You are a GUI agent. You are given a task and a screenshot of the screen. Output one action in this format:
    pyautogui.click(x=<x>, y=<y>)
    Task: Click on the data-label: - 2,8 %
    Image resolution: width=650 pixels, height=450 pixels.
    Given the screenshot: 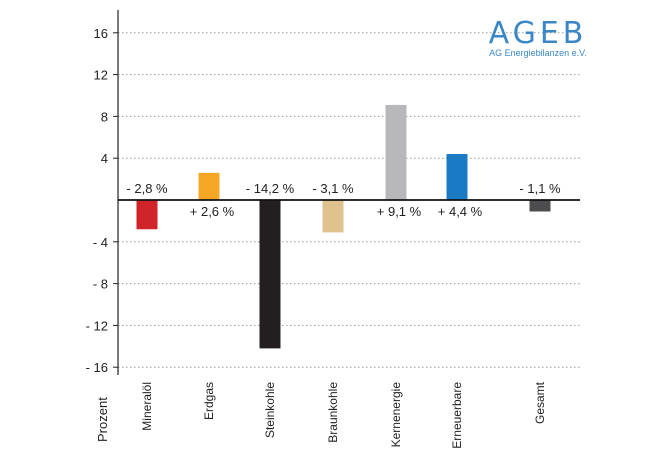 What is the action you would take?
    pyautogui.click(x=147, y=188)
    